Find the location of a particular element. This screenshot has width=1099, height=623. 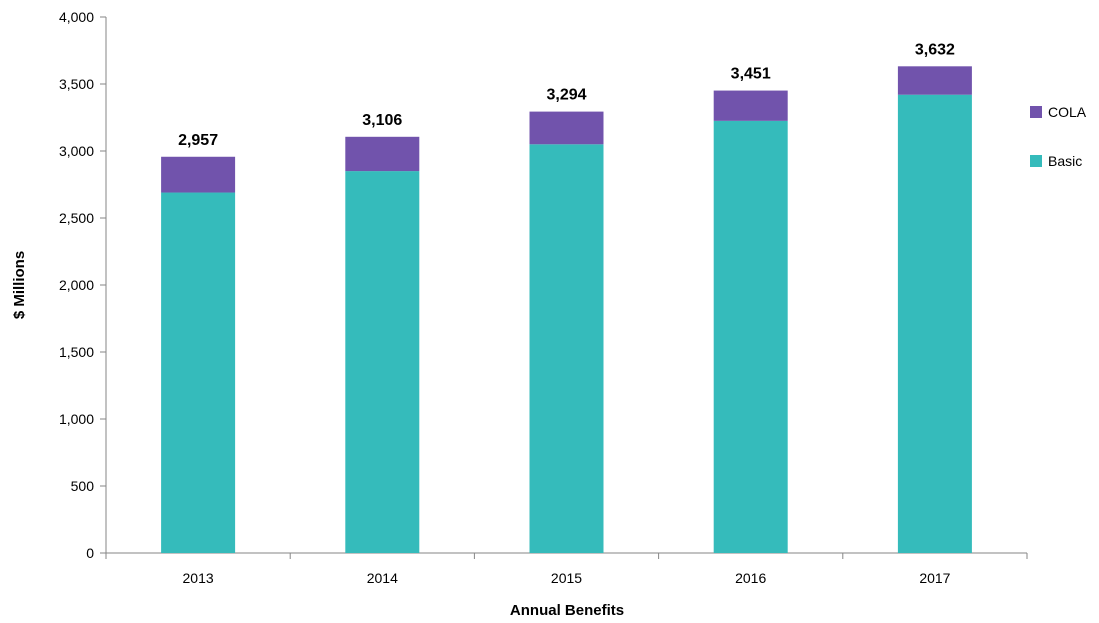

y-tick-label: 0 is located at coordinates (90, 553).